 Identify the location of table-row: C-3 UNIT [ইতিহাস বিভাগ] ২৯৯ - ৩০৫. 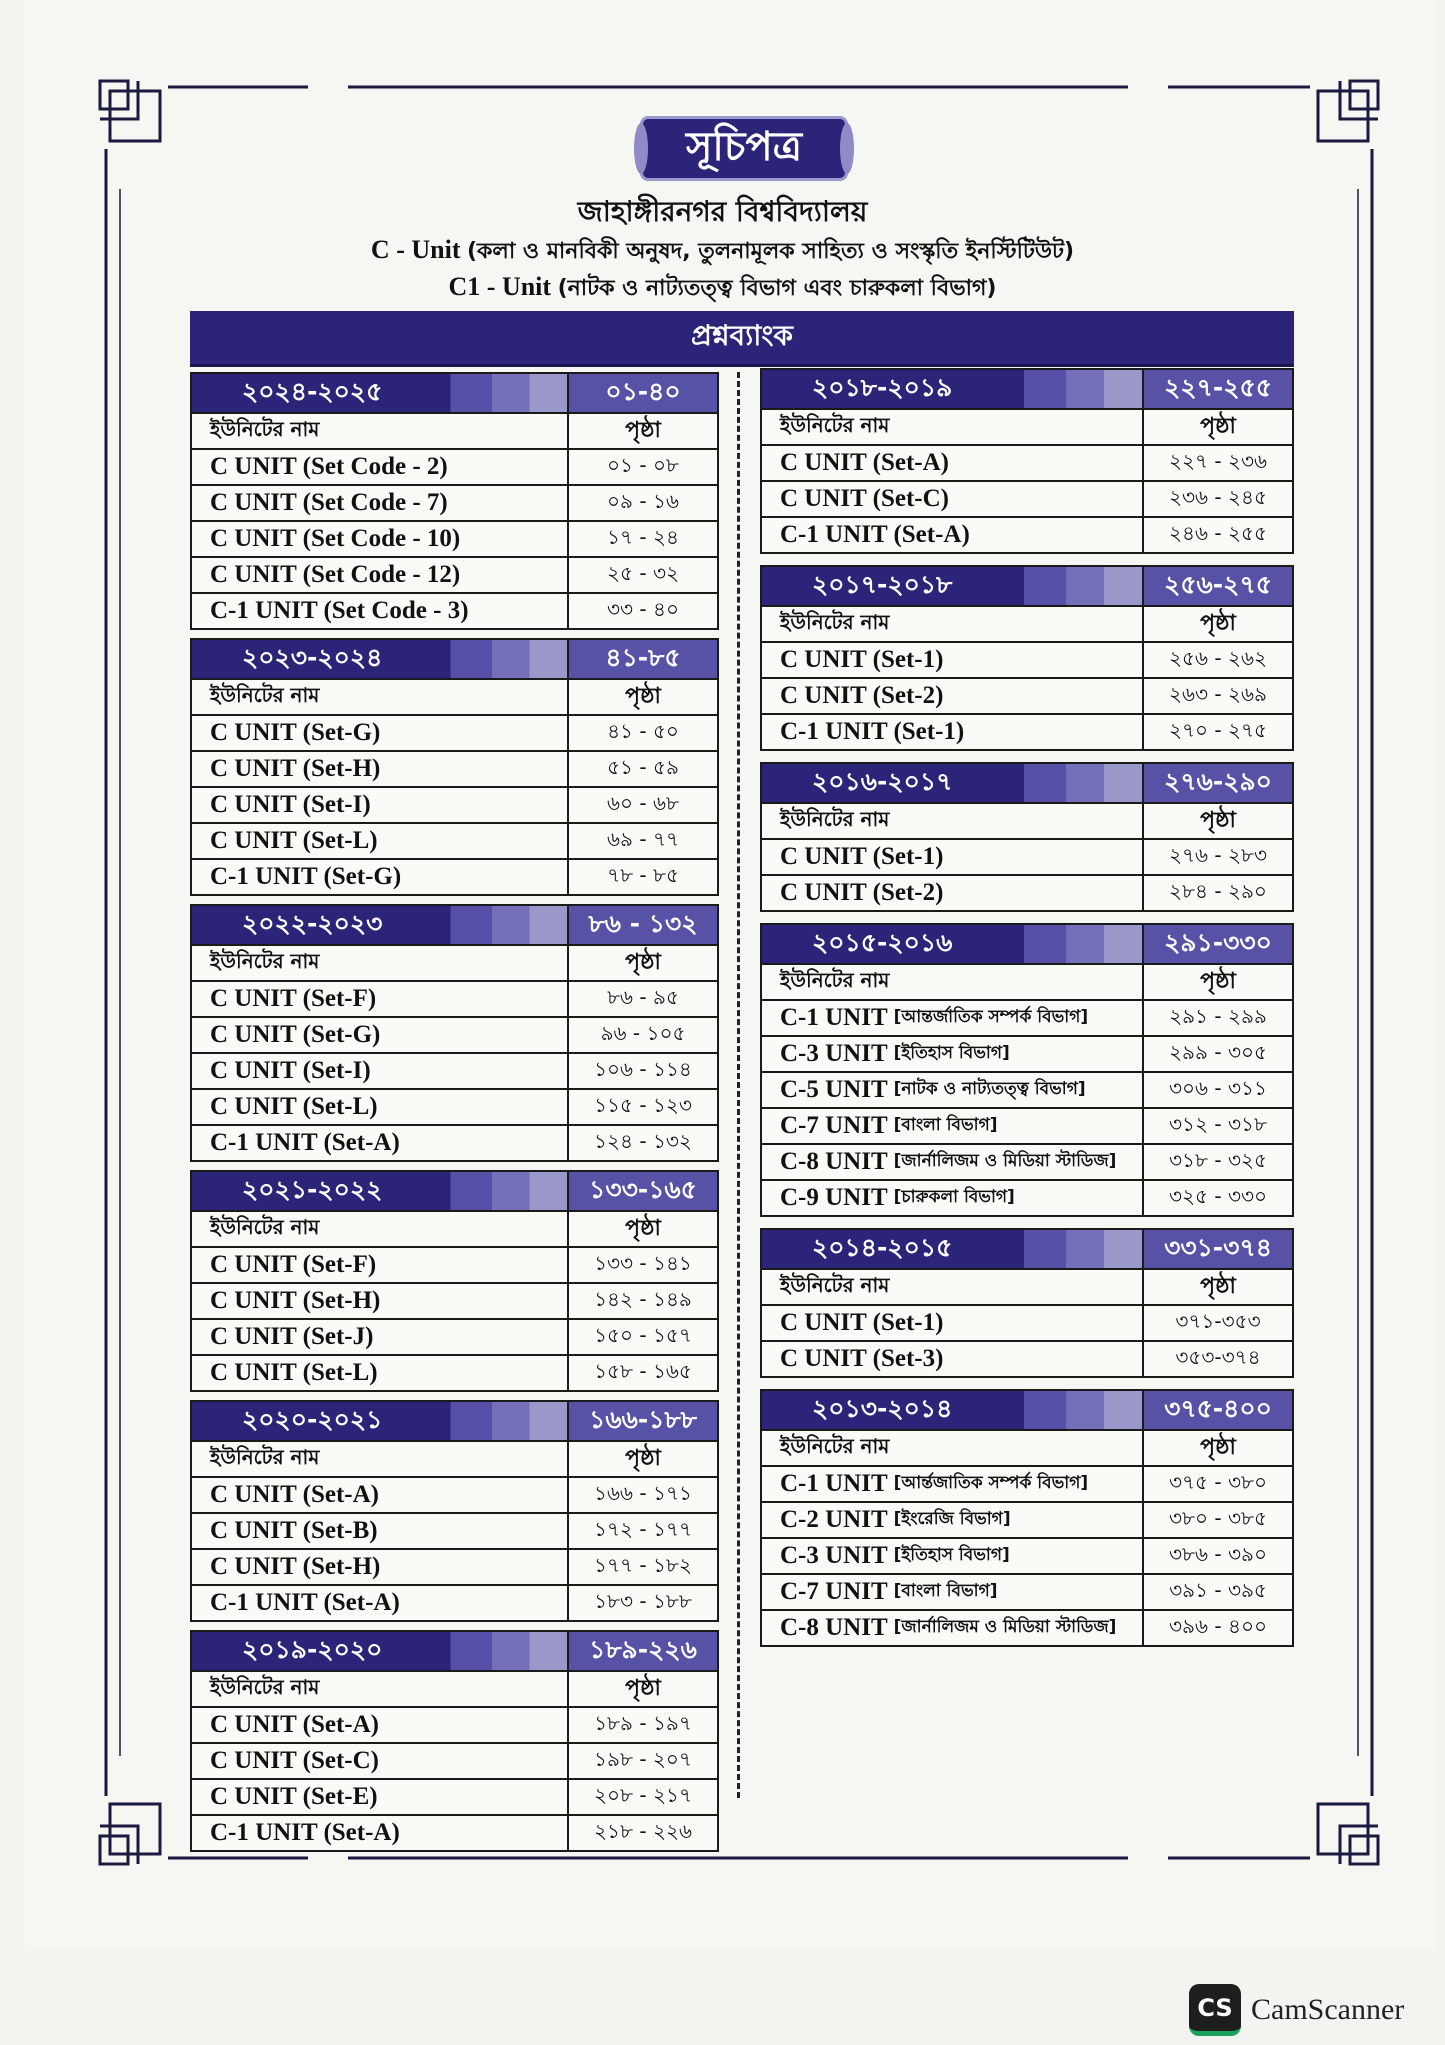
(1027, 1053).